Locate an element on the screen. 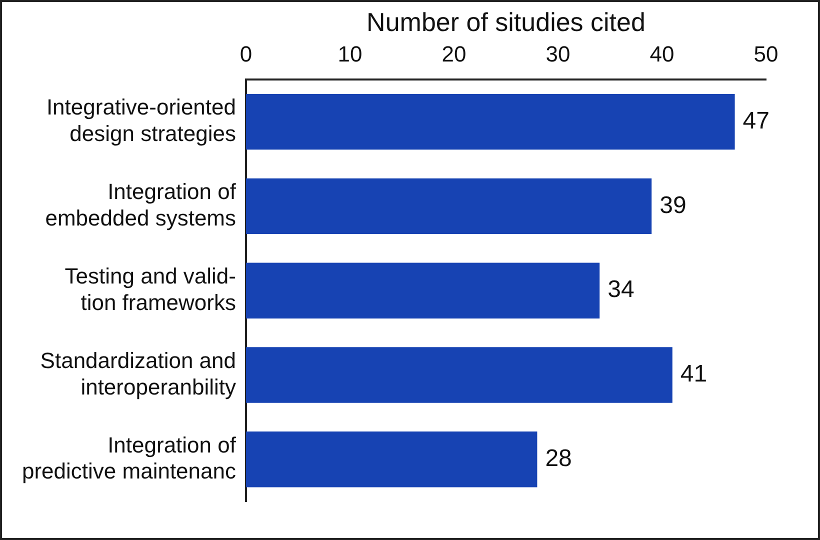 Image resolution: width=820 pixels, height=540 pixels. data-label: 47 is located at coordinates (756, 120).